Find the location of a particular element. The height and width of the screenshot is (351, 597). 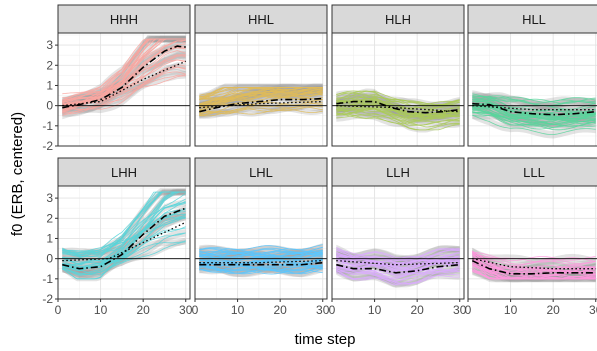

facet-hhl: HHL is located at coordinates (261, 75).